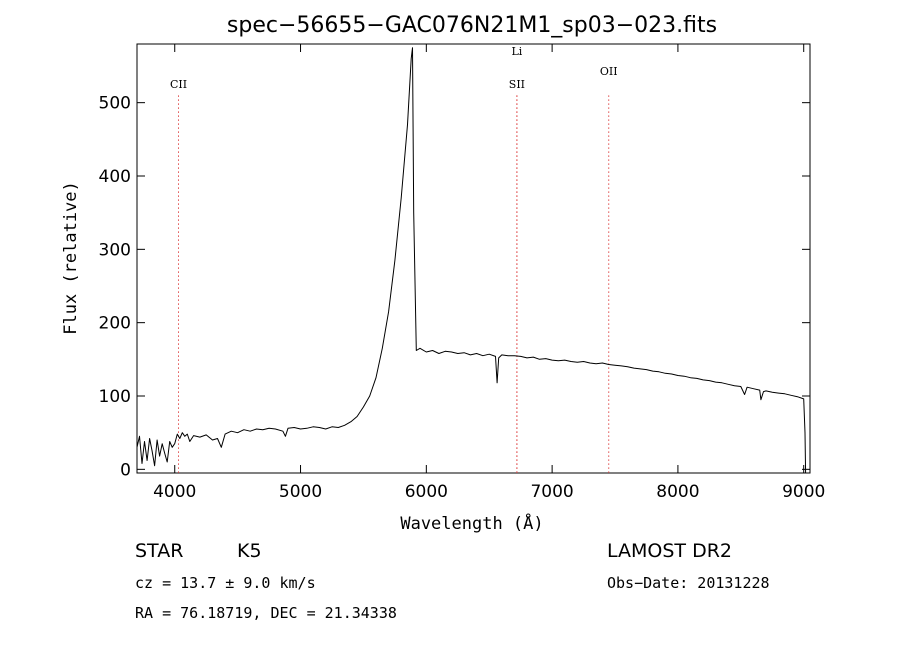  What do you see at coordinates (125, 470) in the screenshot?
I see `y-tick-label: 0` at bounding box center [125, 470].